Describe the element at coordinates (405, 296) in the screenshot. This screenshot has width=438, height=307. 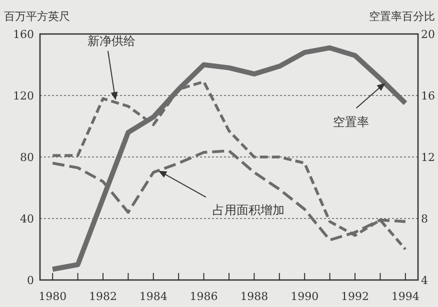
I see `x-tick-label: 1994` at that location.